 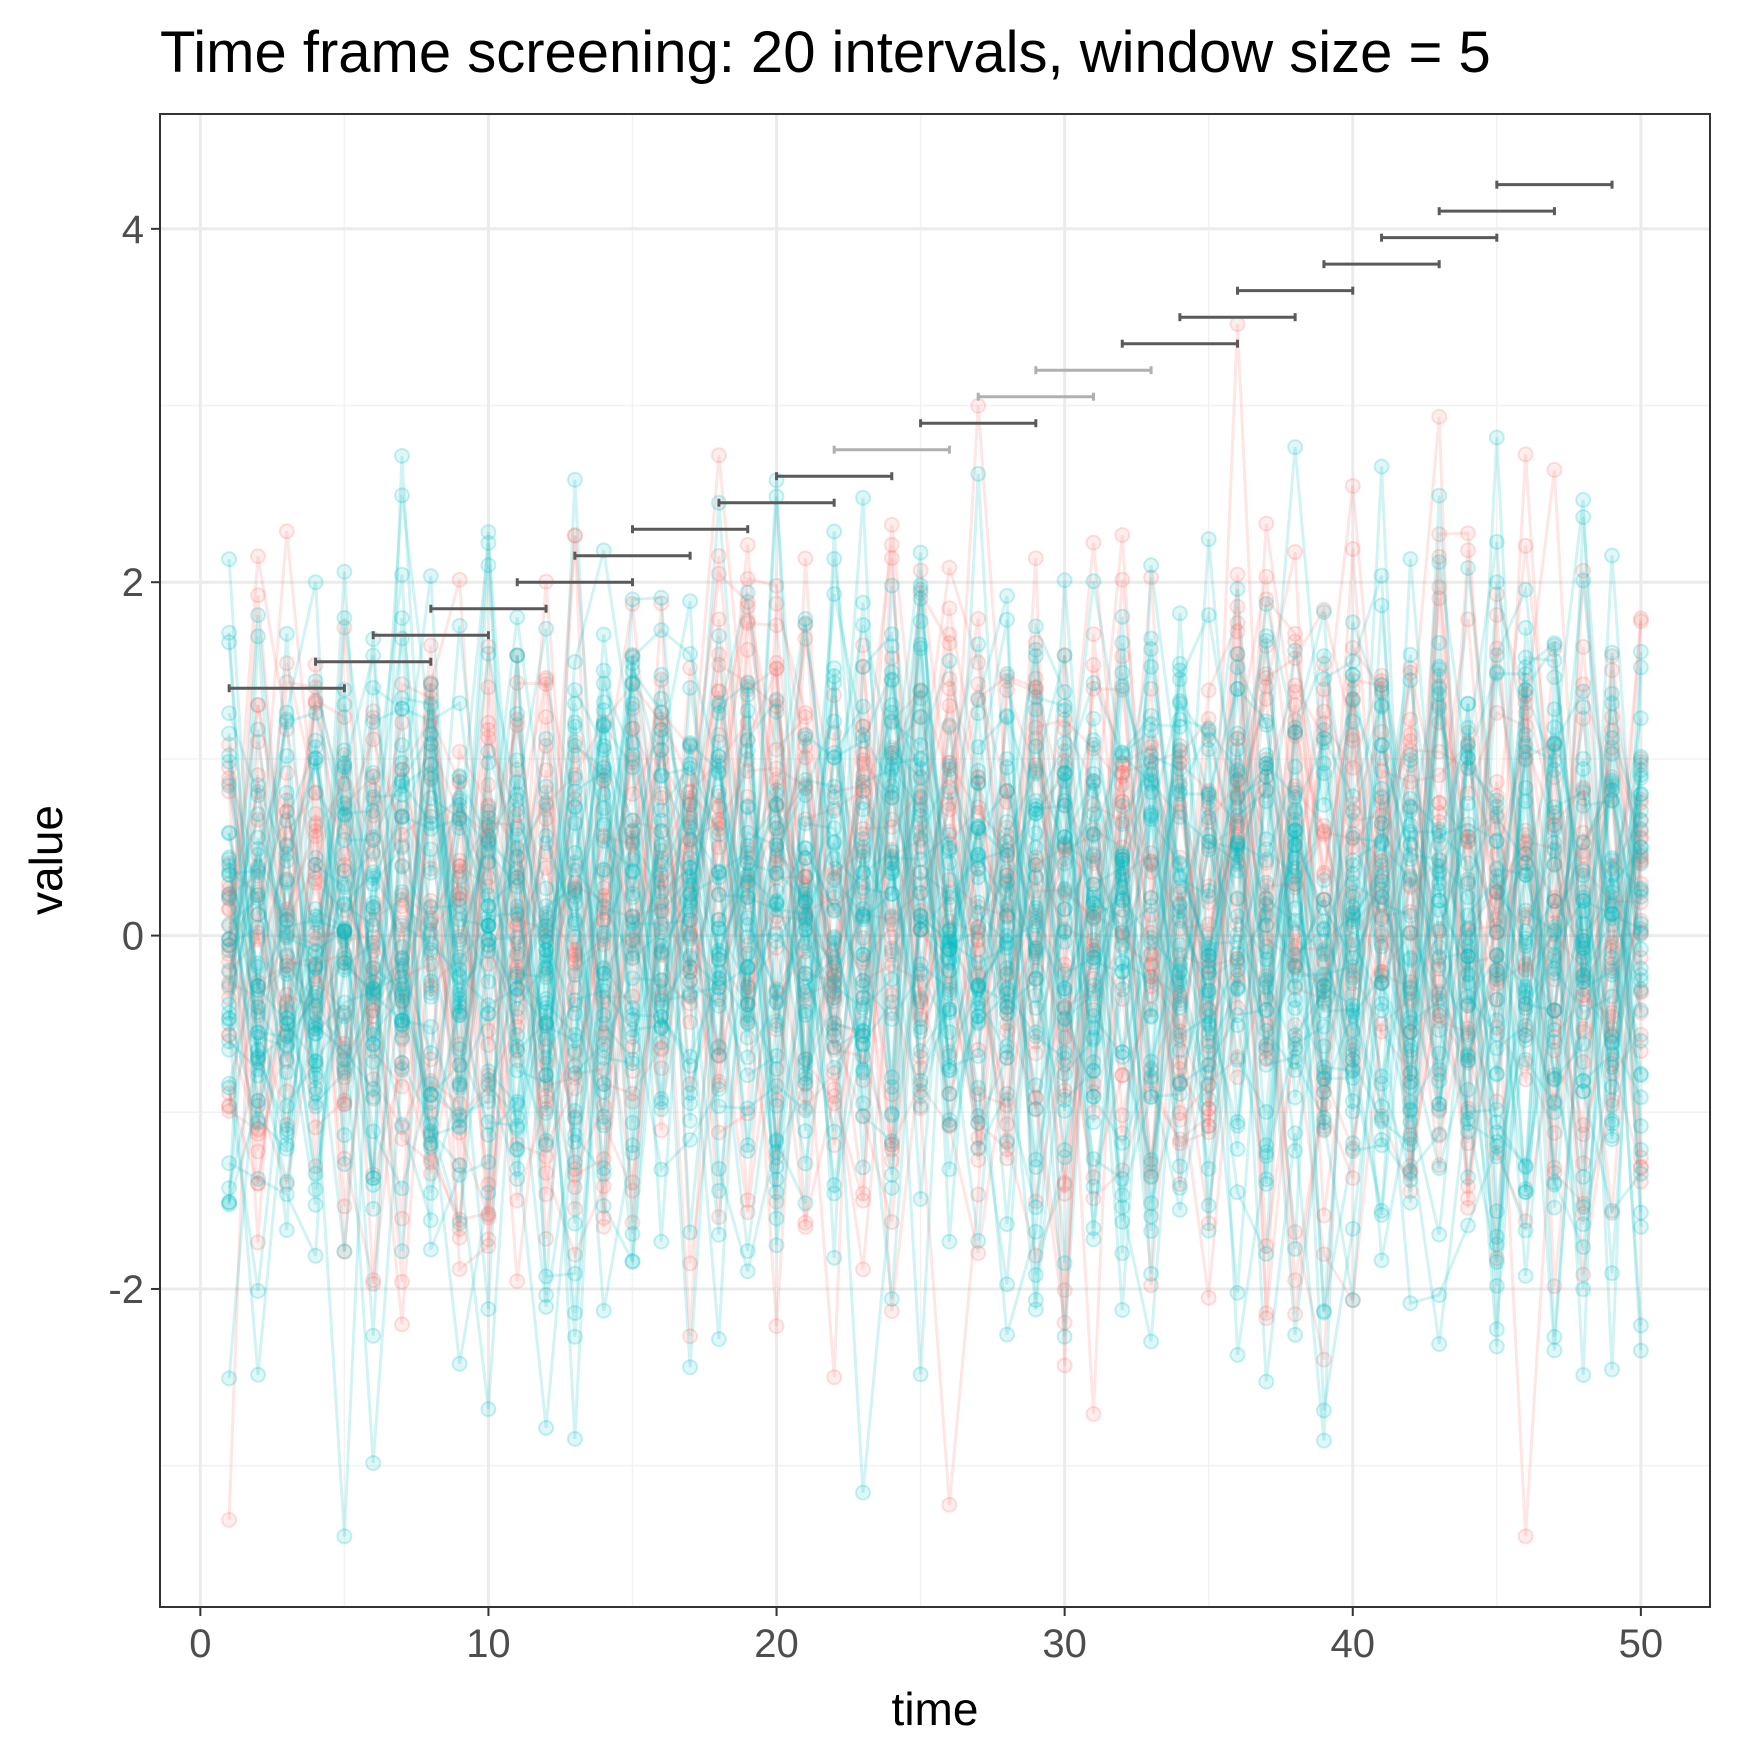 I want to click on x-tick-label: 30, so click(x=1064, y=1644).